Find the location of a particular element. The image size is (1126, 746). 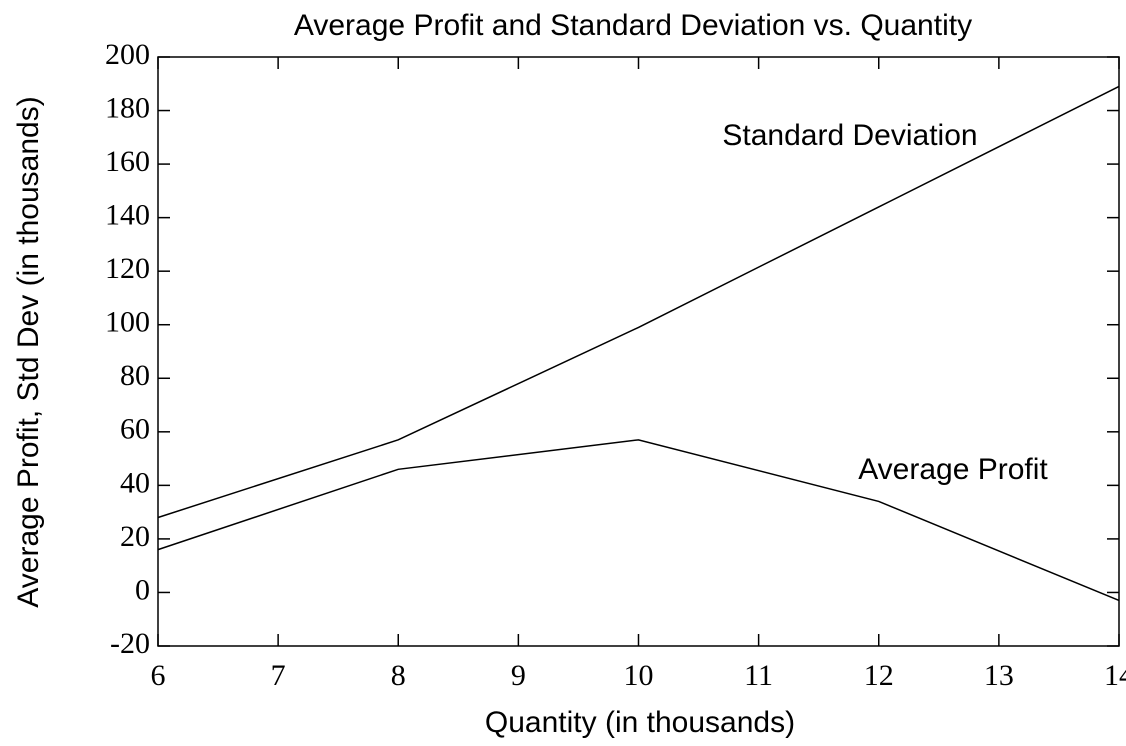

y-tick-label: 100 is located at coordinates (127, 322).